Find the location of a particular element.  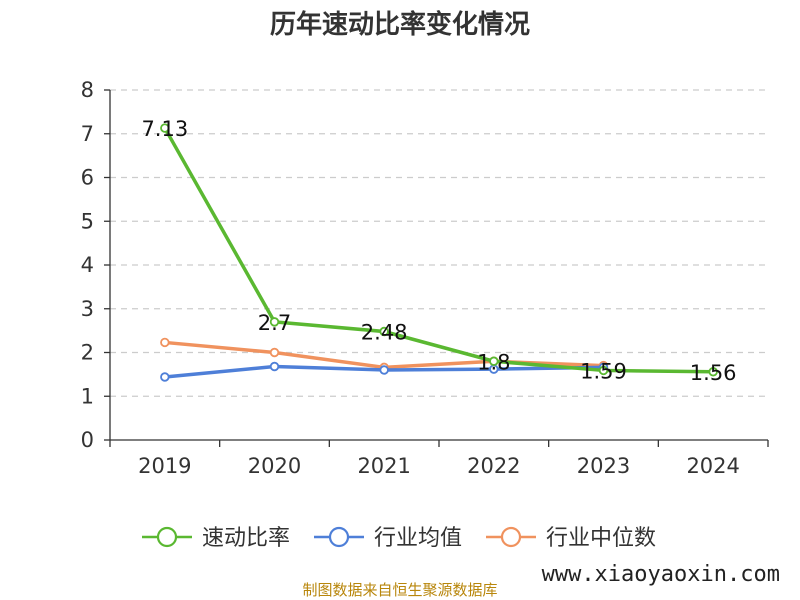

x-tick-label: 2019 is located at coordinates (164, 466).